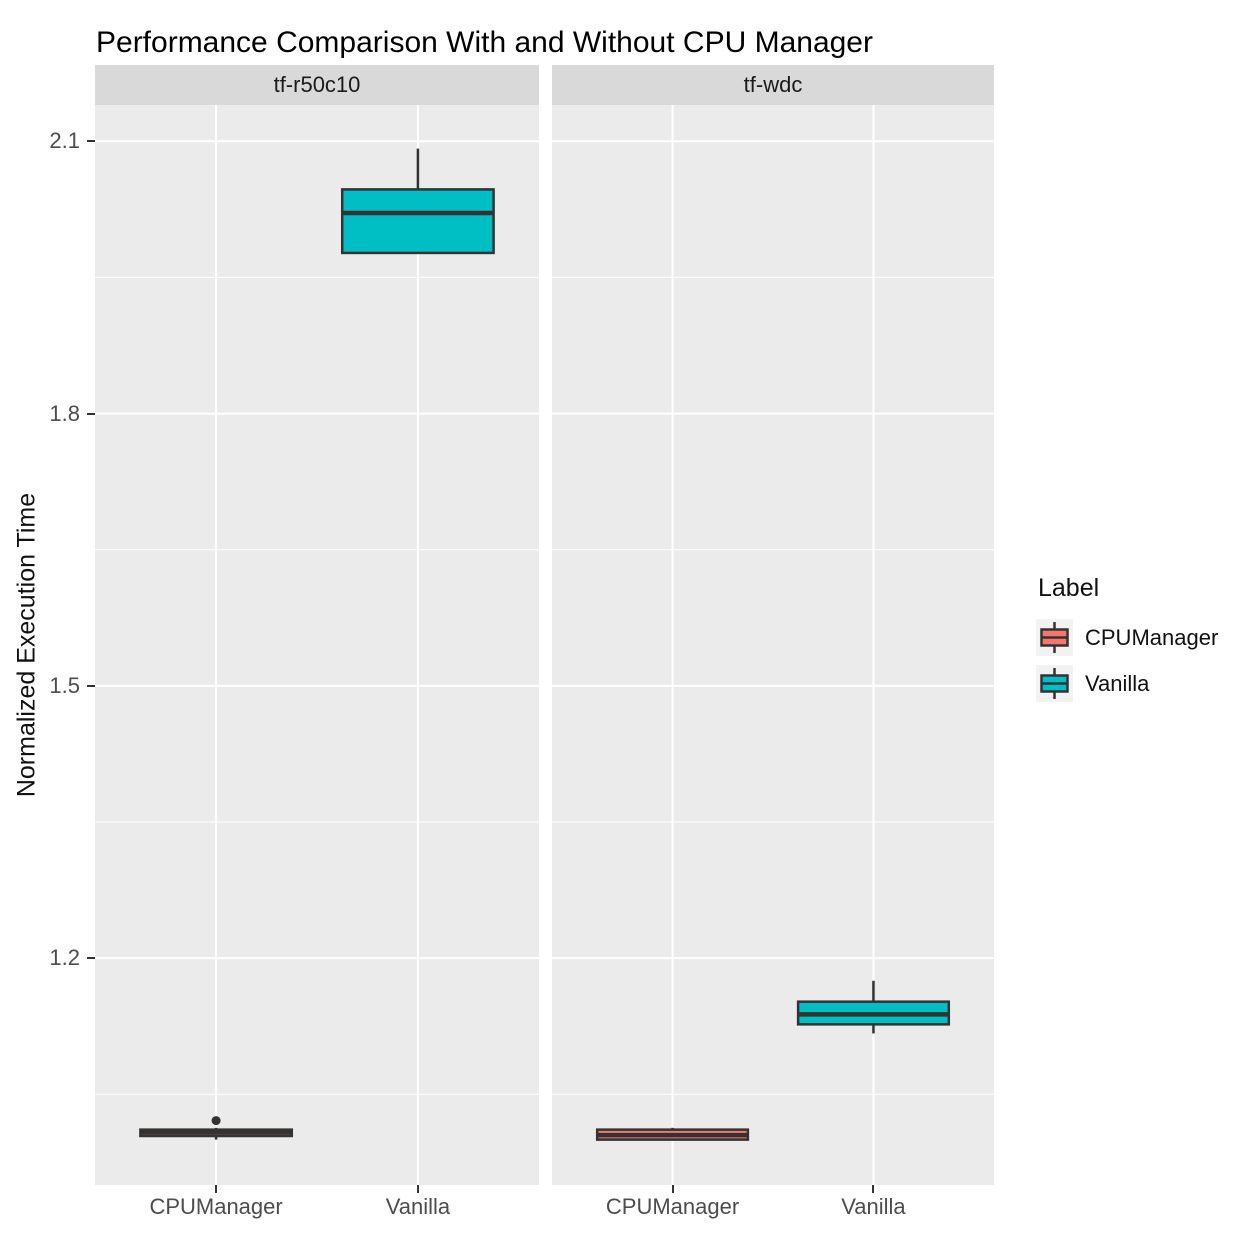 The height and width of the screenshot is (1242, 1238). What do you see at coordinates (216, 1121) in the screenshot?
I see `boxplot-outlier` at bounding box center [216, 1121].